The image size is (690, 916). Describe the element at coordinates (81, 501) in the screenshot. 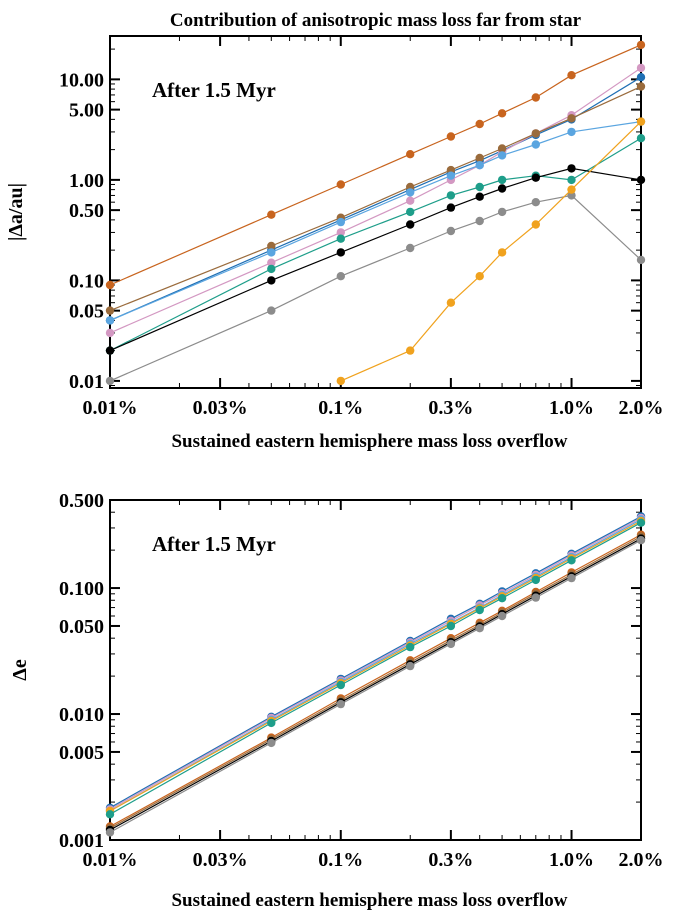

I see `y-tick-label: 0.500` at that location.